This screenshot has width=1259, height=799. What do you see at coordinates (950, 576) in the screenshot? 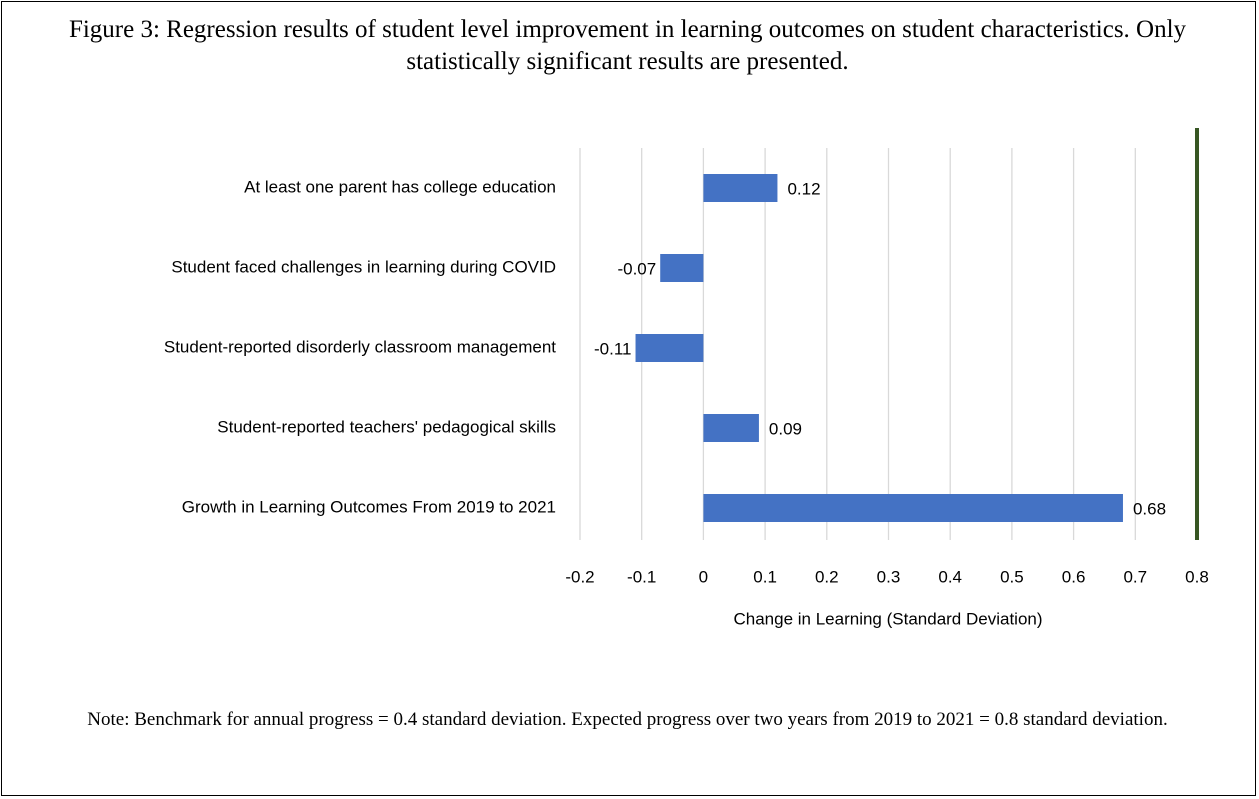
I see `x-tick-label: 0.4` at bounding box center [950, 576].